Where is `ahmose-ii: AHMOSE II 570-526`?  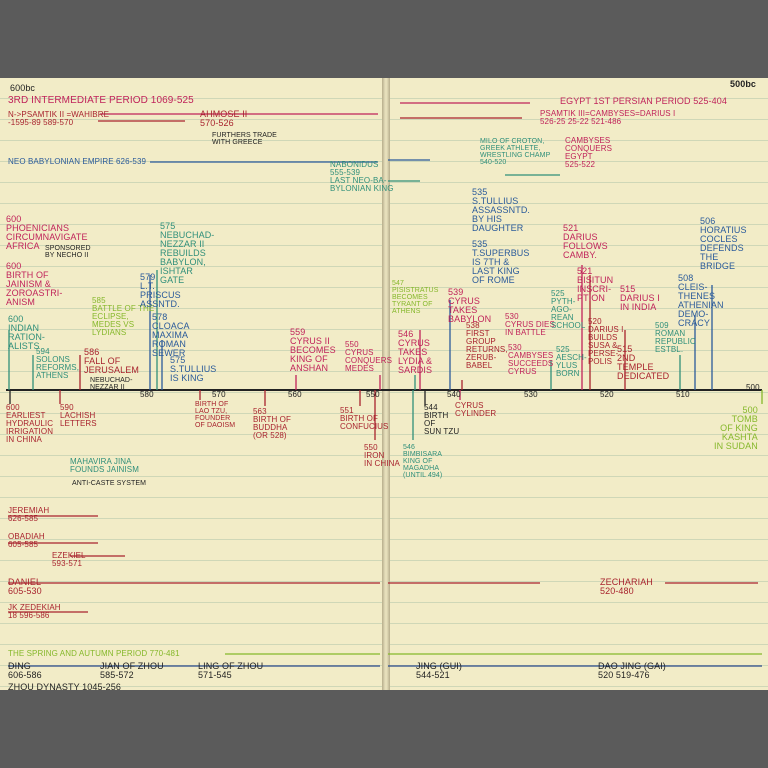
ahmose-ii: AHMOSE II 570-526 is located at coordinates (224, 118).